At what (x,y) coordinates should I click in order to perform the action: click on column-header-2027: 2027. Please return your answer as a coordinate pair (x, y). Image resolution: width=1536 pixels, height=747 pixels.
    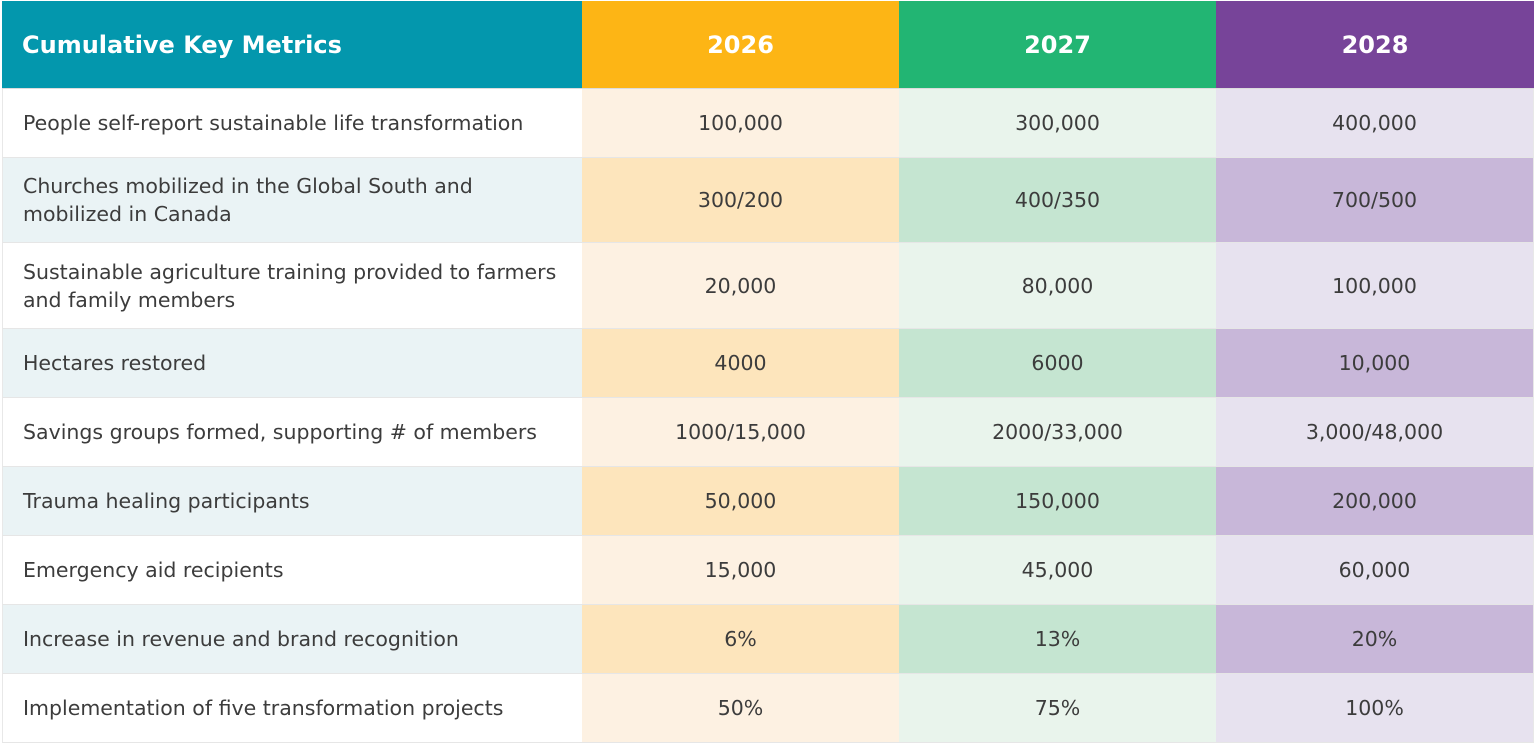
    Looking at the image, I should click on (1057, 45).